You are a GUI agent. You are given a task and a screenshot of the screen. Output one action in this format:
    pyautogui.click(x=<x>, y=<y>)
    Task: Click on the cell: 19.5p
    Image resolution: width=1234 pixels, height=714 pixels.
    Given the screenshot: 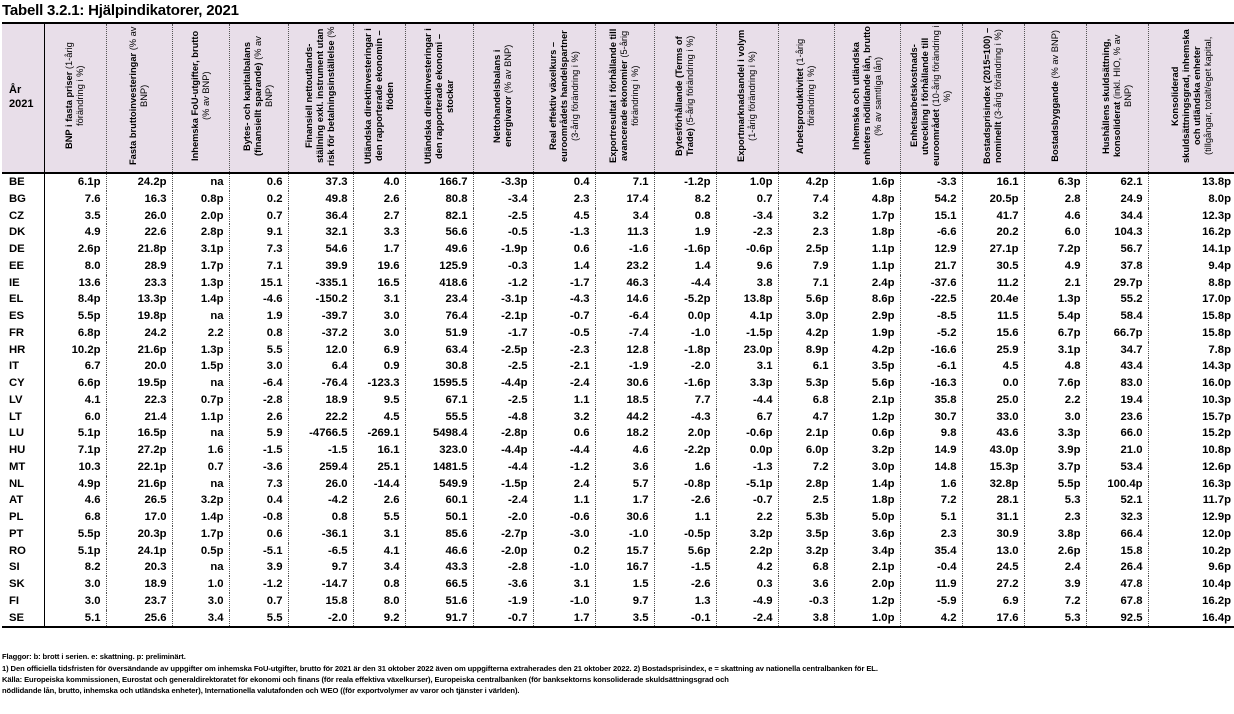 What is the action you would take?
    pyautogui.click(x=138, y=383)
    